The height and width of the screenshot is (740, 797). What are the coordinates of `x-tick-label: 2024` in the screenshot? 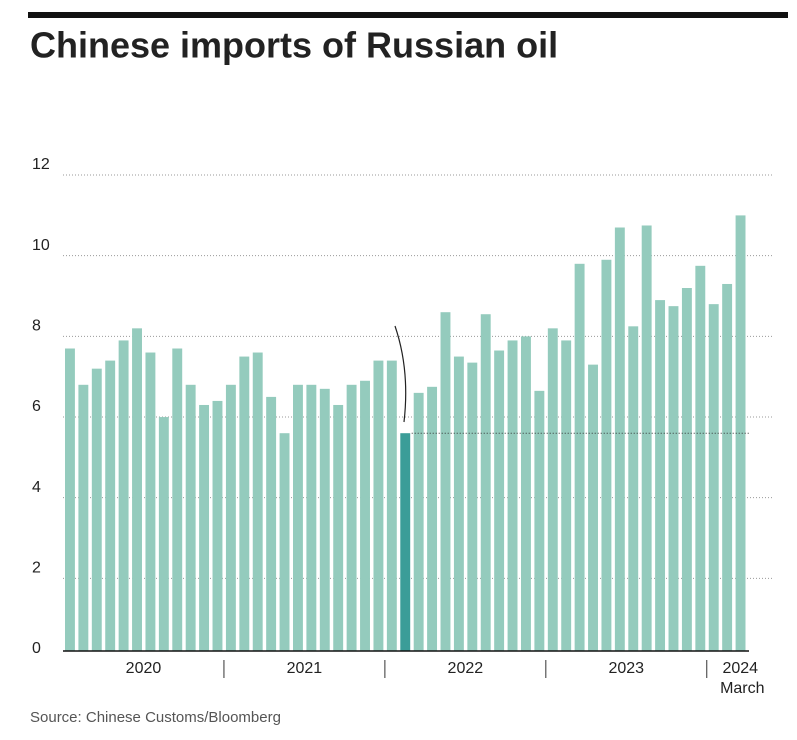 It's located at (740, 668).